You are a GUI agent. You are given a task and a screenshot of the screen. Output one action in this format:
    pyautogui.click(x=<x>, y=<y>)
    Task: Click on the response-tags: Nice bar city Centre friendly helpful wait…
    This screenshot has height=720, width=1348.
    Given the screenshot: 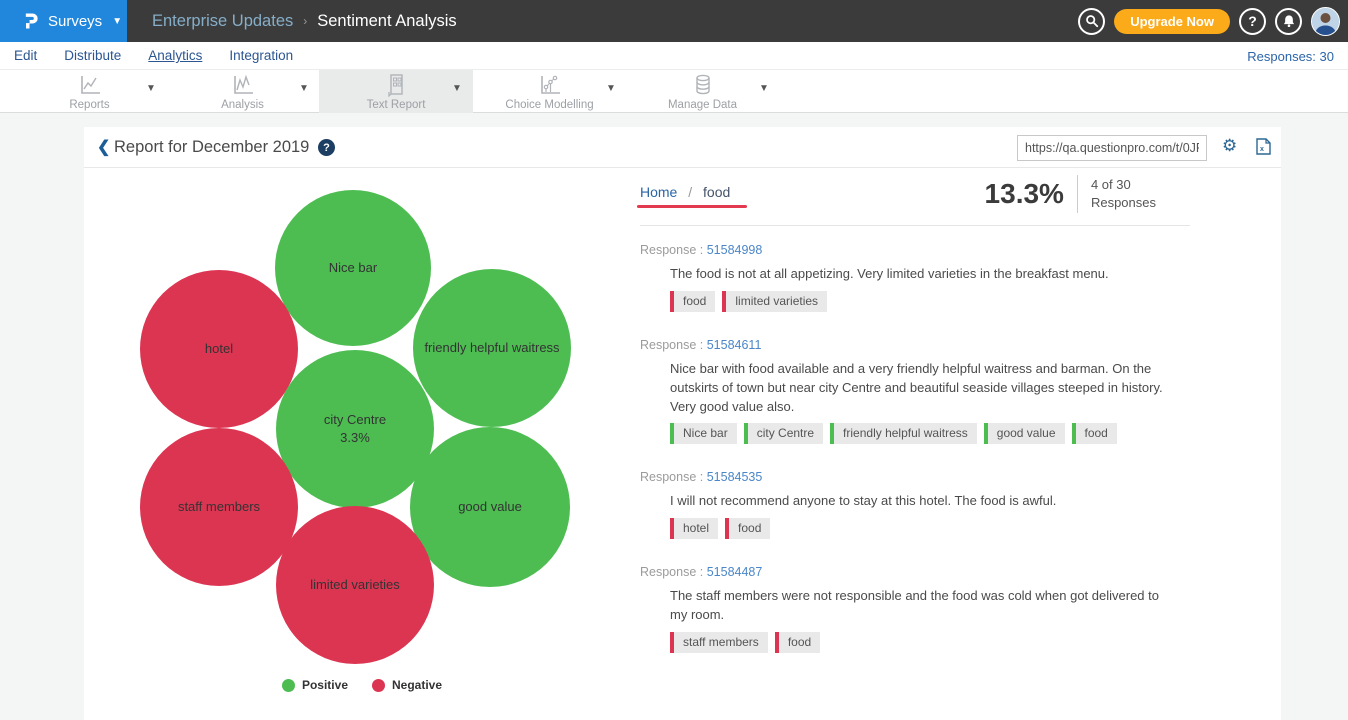 What is the action you would take?
    pyautogui.click(x=933, y=434)
    